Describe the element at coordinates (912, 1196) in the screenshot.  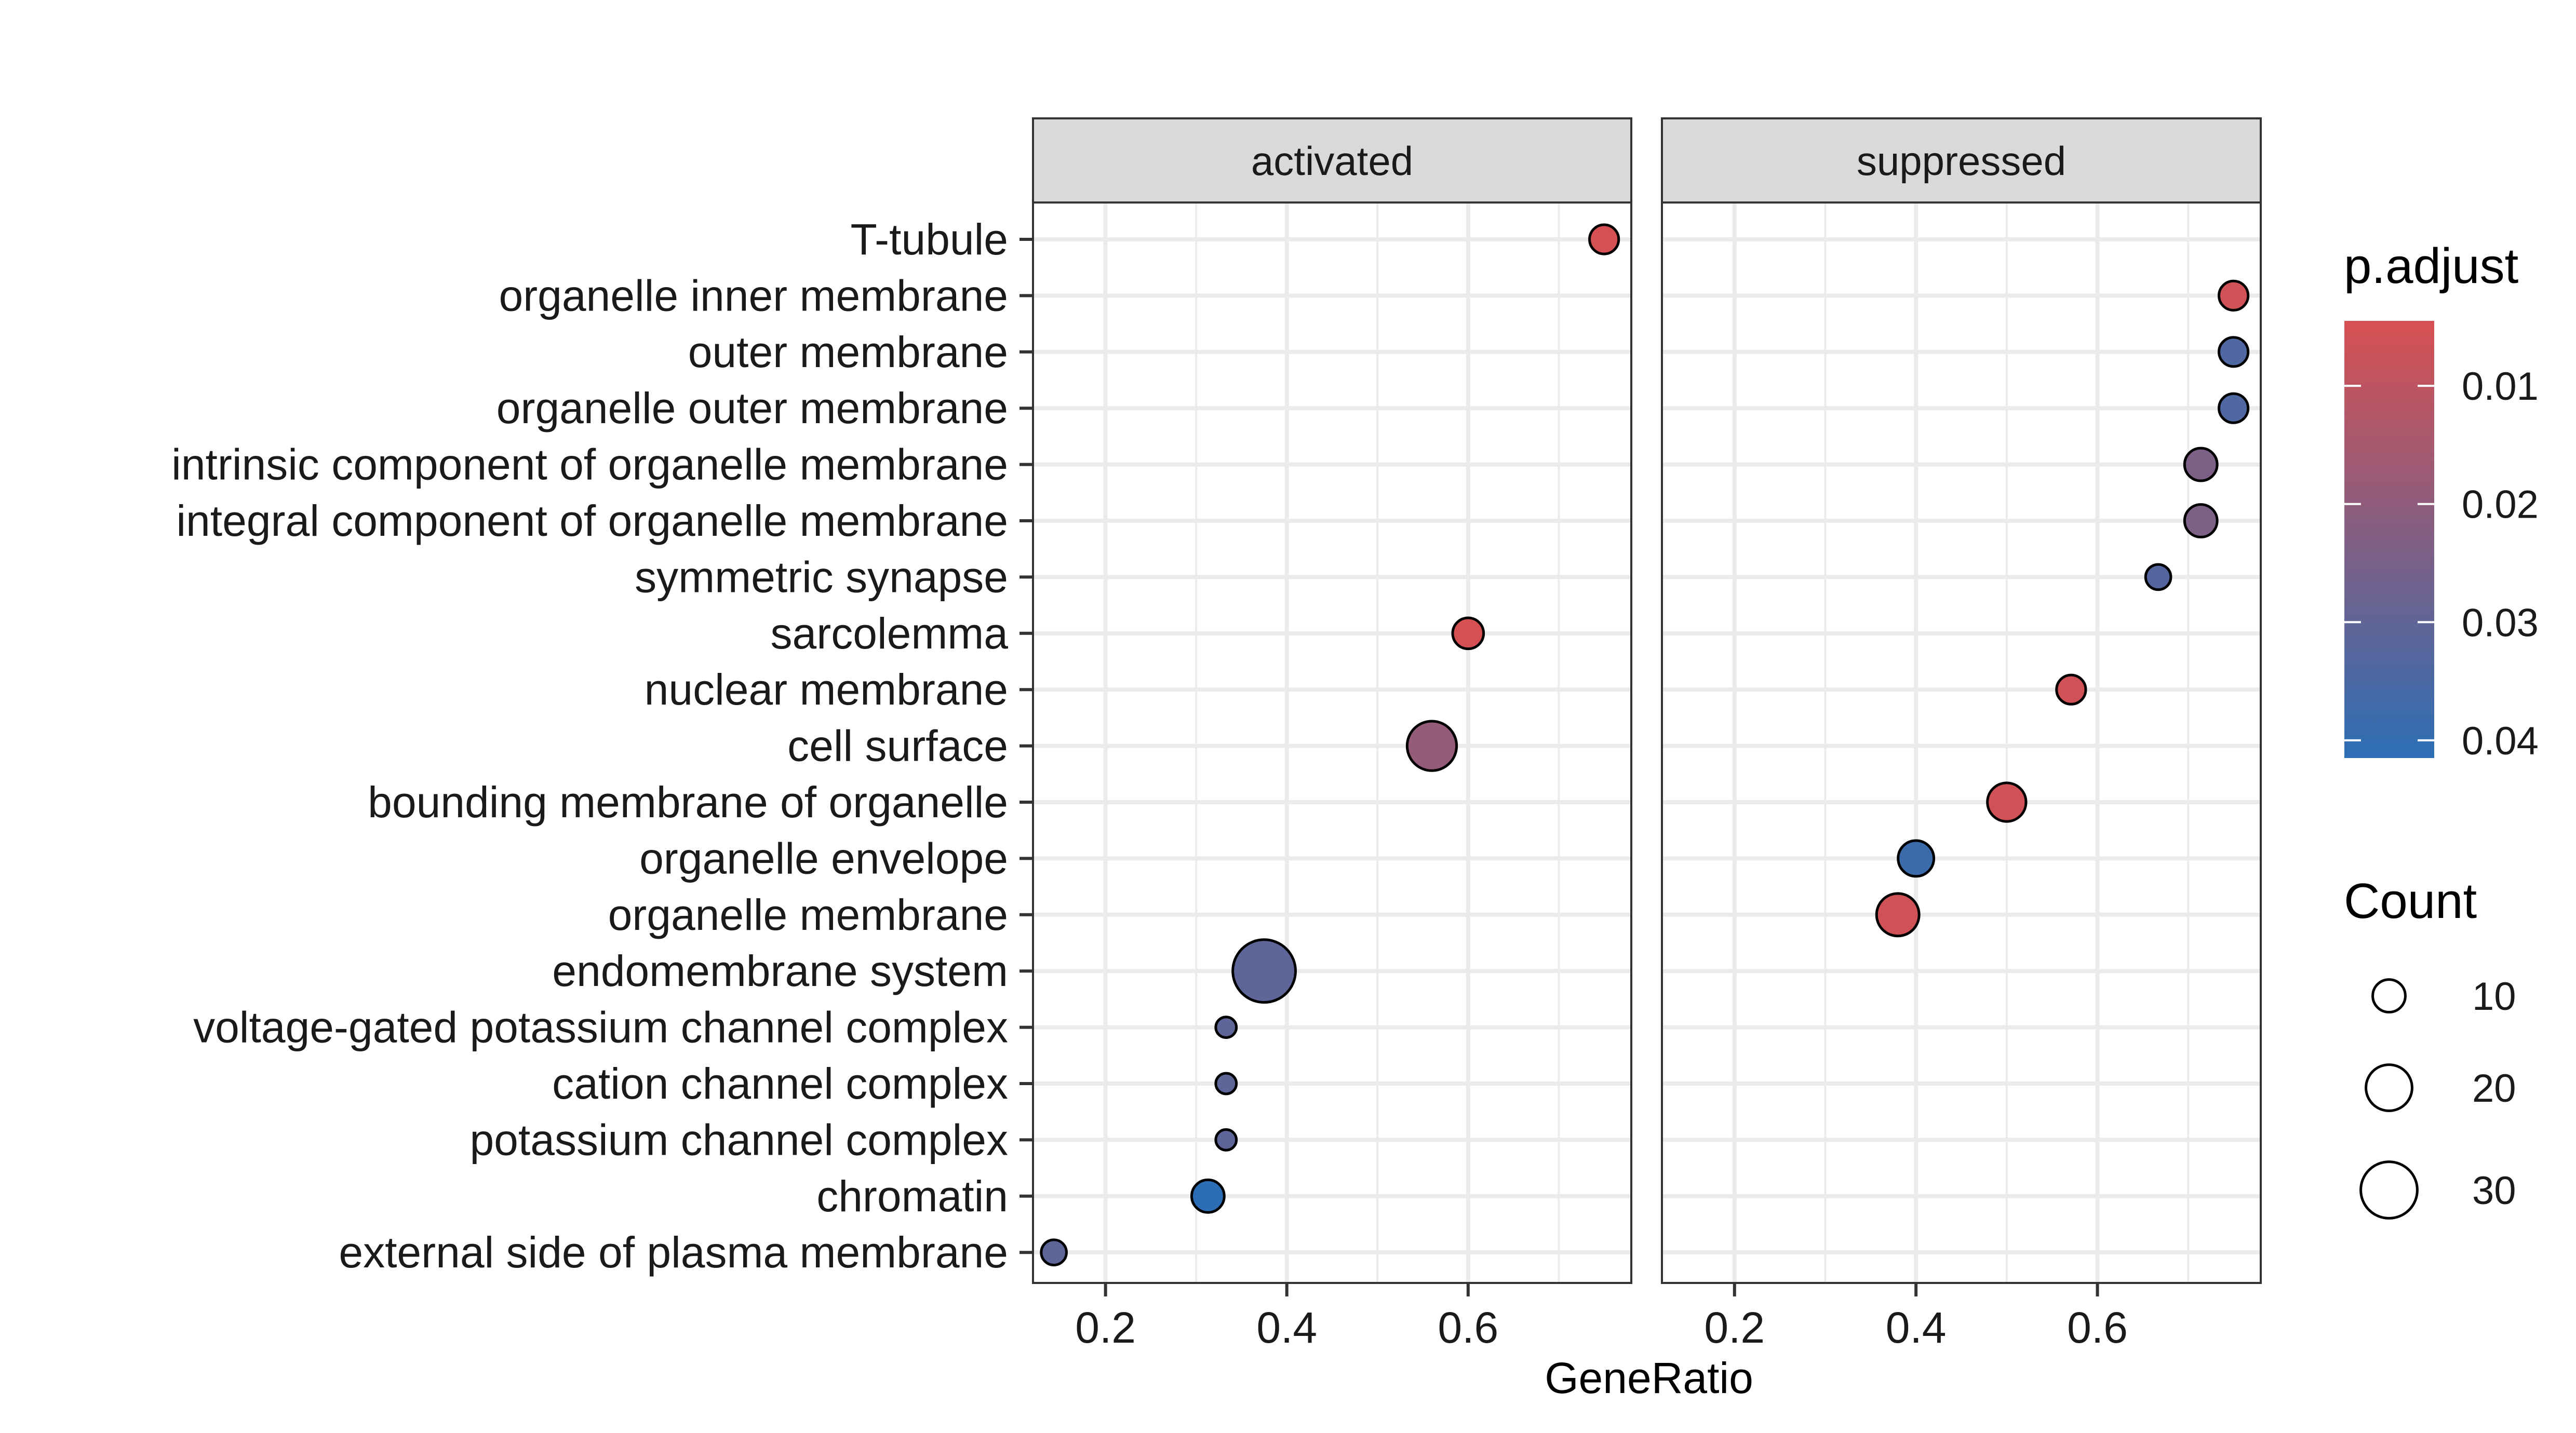
I see `y-tick-label: chromatin` at that location.